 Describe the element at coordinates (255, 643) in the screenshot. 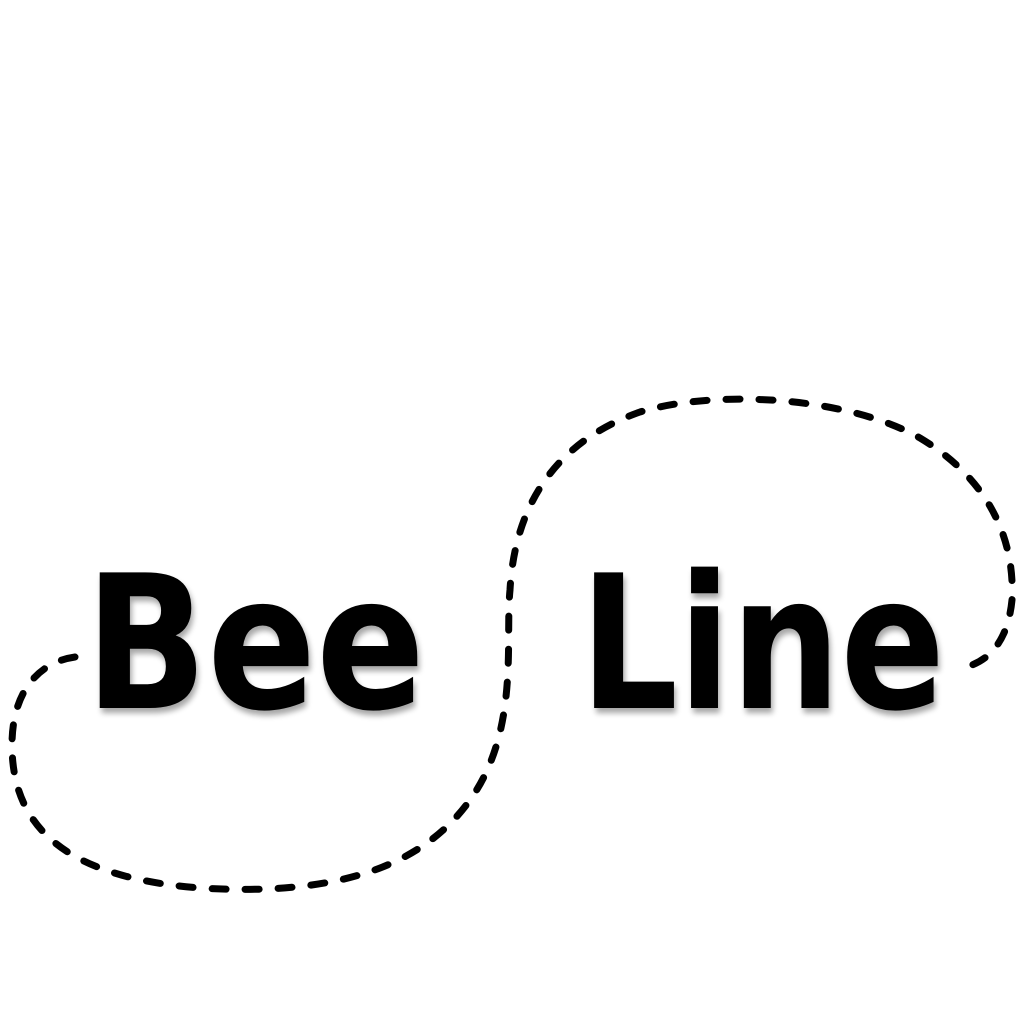

I see `logo-word-bee: Bee` at that location.